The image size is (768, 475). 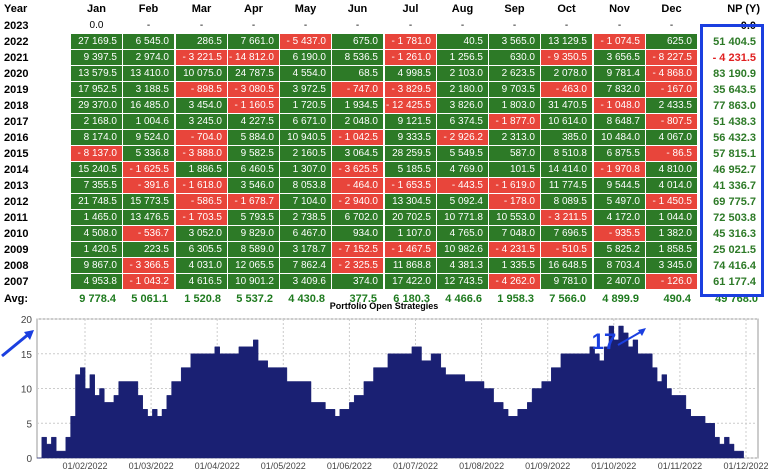 What do you see at coordinates (671, 137) in the screenshot?
I see `month-cell: 4 067.0` at bounding box center [671, 137].